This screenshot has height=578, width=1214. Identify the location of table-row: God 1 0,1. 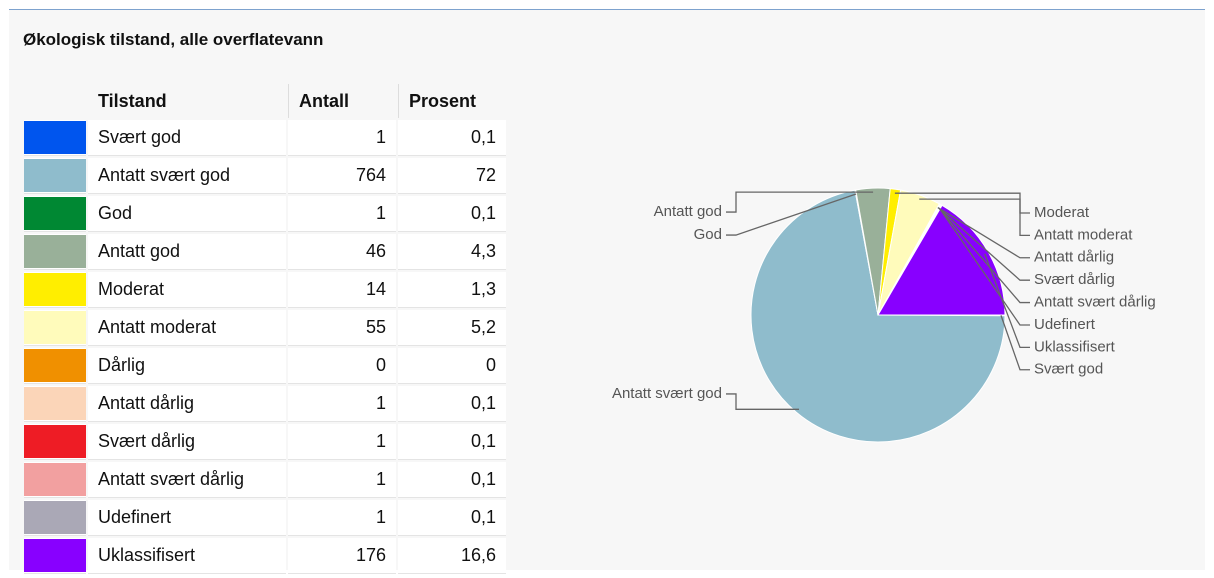
(265, 214).